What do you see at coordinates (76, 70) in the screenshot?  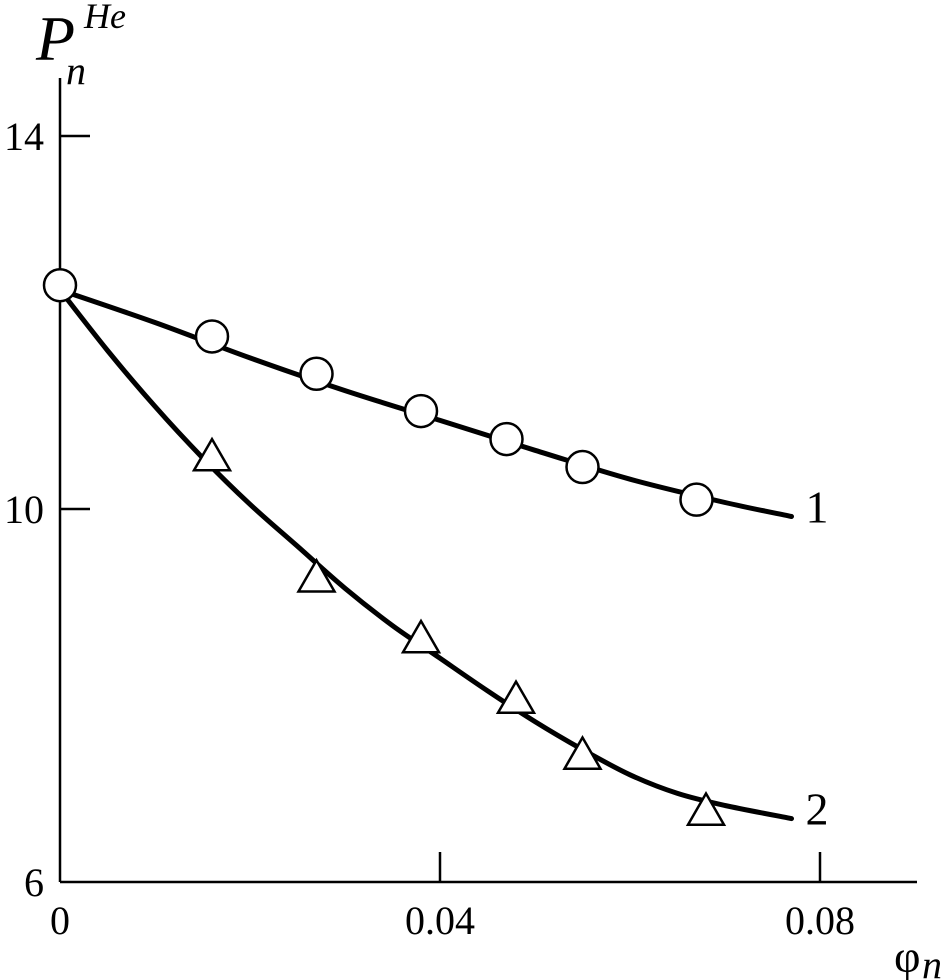 I see `y-axis-label-subscript: n` at bounding box center [76, 70].